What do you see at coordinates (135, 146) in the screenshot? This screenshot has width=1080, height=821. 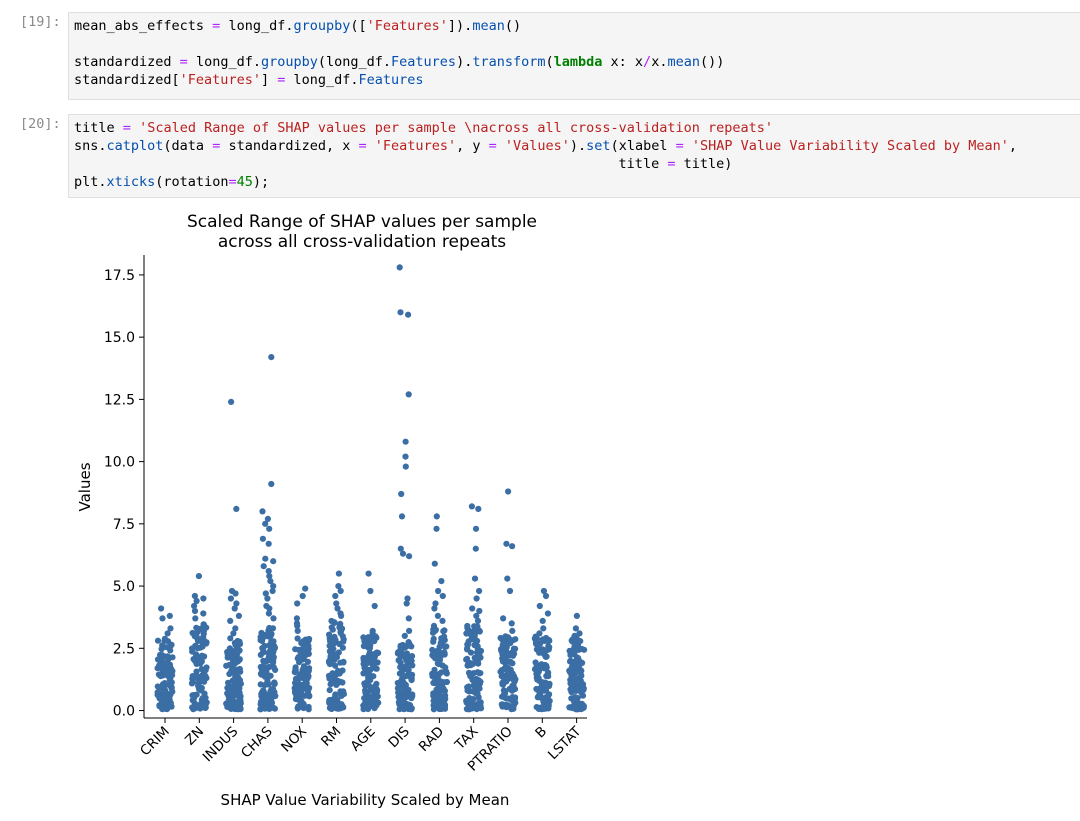 I see `code-token: catplot` at bounding box center [135, 146].